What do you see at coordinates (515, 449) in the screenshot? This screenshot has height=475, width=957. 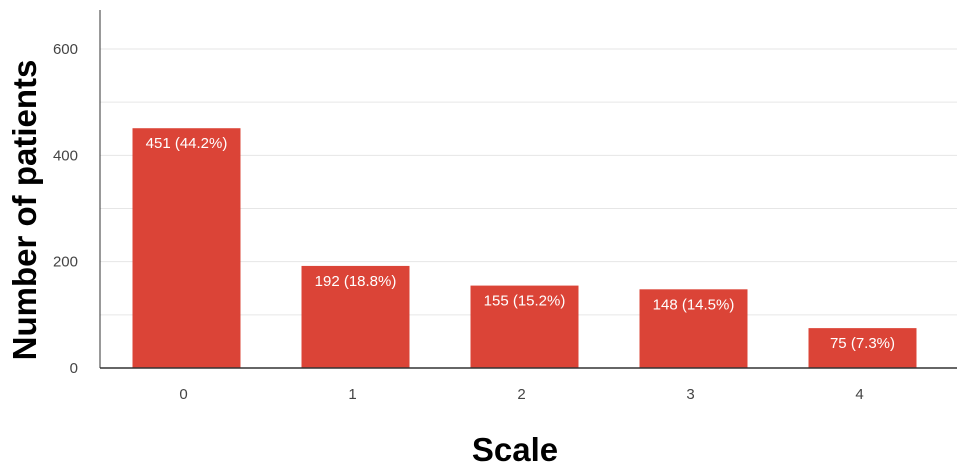 I see `x-axis-title: Scale` at bounding box center [515, 449].